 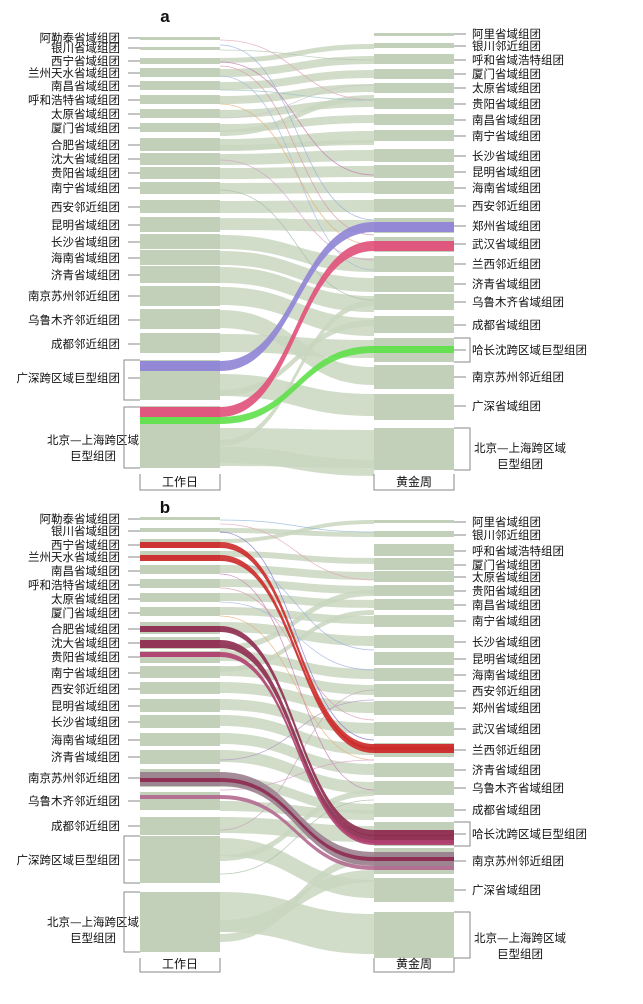 What do you see at coordinates (80, 519) in the screenshot?
I see `left-node-label: 阿勒泰省域组团` at bounding box center [80, 519].